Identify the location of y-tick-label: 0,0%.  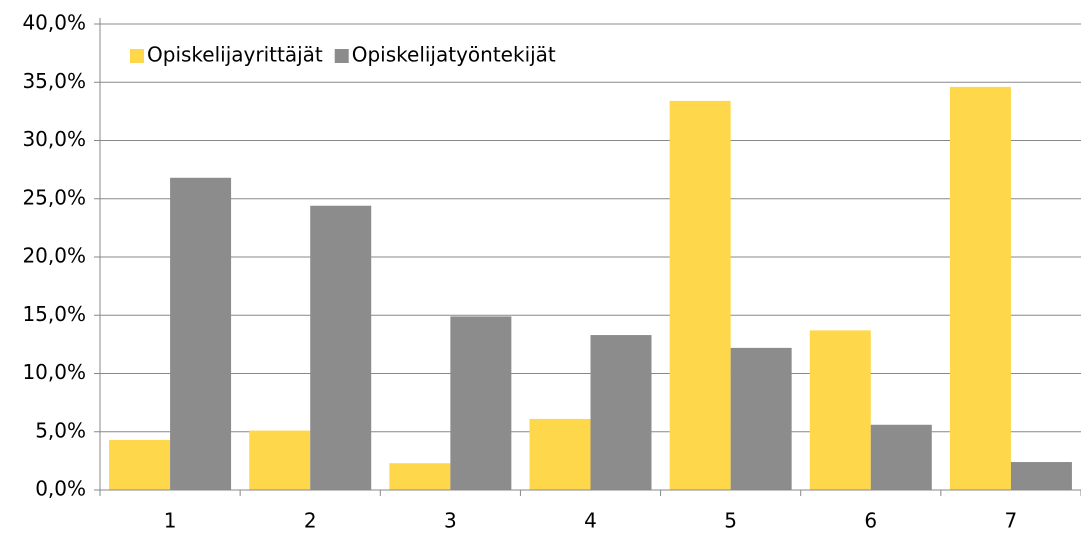
(60, 489).